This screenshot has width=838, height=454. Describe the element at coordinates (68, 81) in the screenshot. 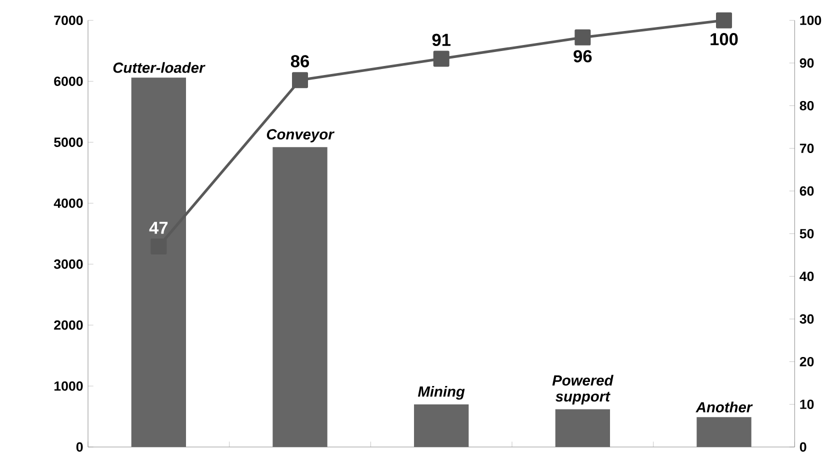

I see `y-tick-label: 6000` at that location.